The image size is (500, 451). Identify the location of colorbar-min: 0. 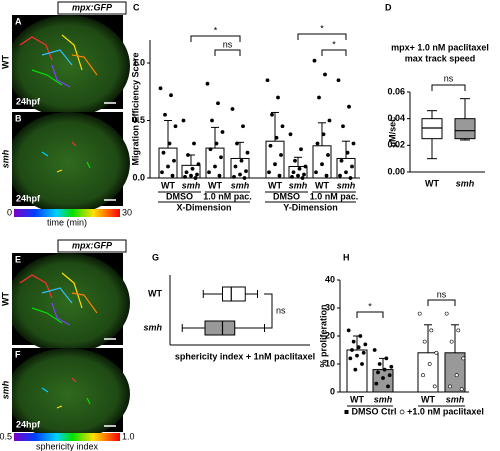
(9, 212).